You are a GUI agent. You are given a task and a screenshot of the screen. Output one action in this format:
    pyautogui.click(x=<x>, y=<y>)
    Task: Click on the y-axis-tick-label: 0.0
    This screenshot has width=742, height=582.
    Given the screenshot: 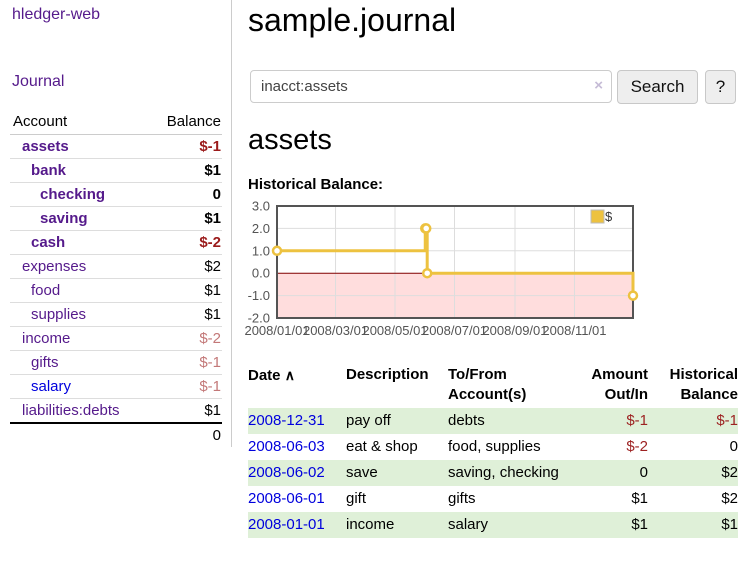 What is the action you would take?
    pyautogui.click(x=261, y=273)
    